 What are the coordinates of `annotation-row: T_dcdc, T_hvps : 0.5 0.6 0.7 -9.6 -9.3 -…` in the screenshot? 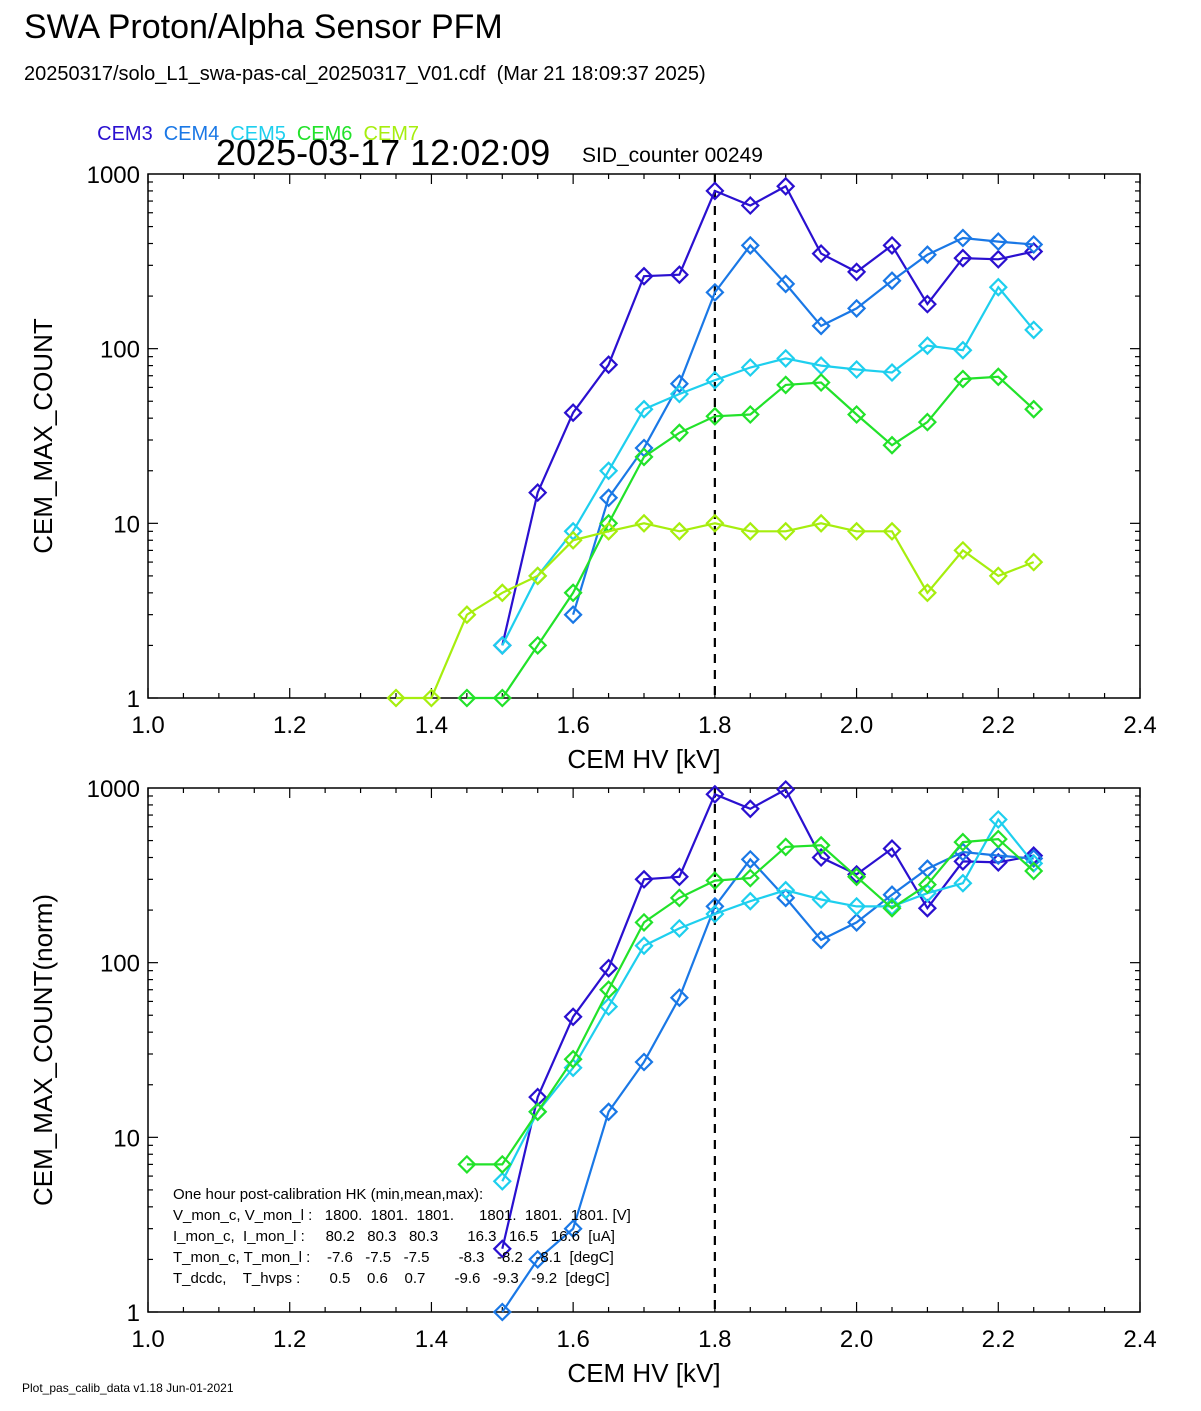 It's located at (391, 1278).